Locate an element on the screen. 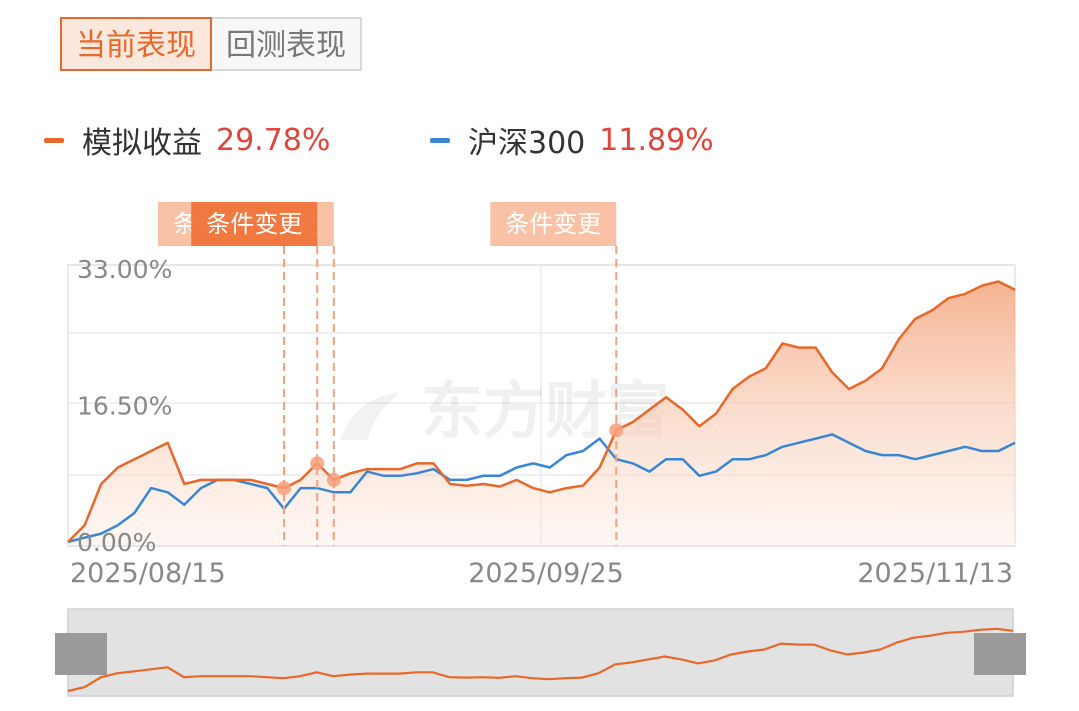  condition-change-flag-1: 条件变更 is located at coordinates (254, 224).